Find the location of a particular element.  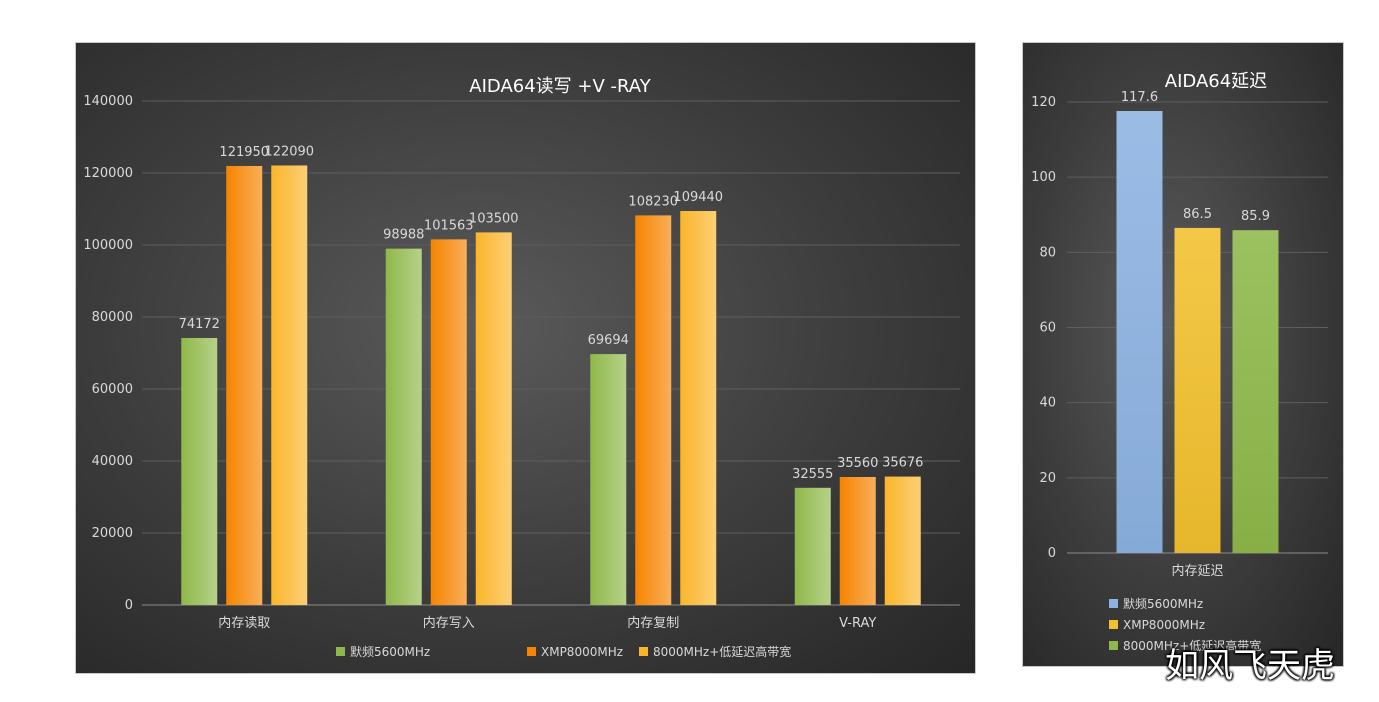

x-category-label: 内存读取 is located at coordinates (244, 623).